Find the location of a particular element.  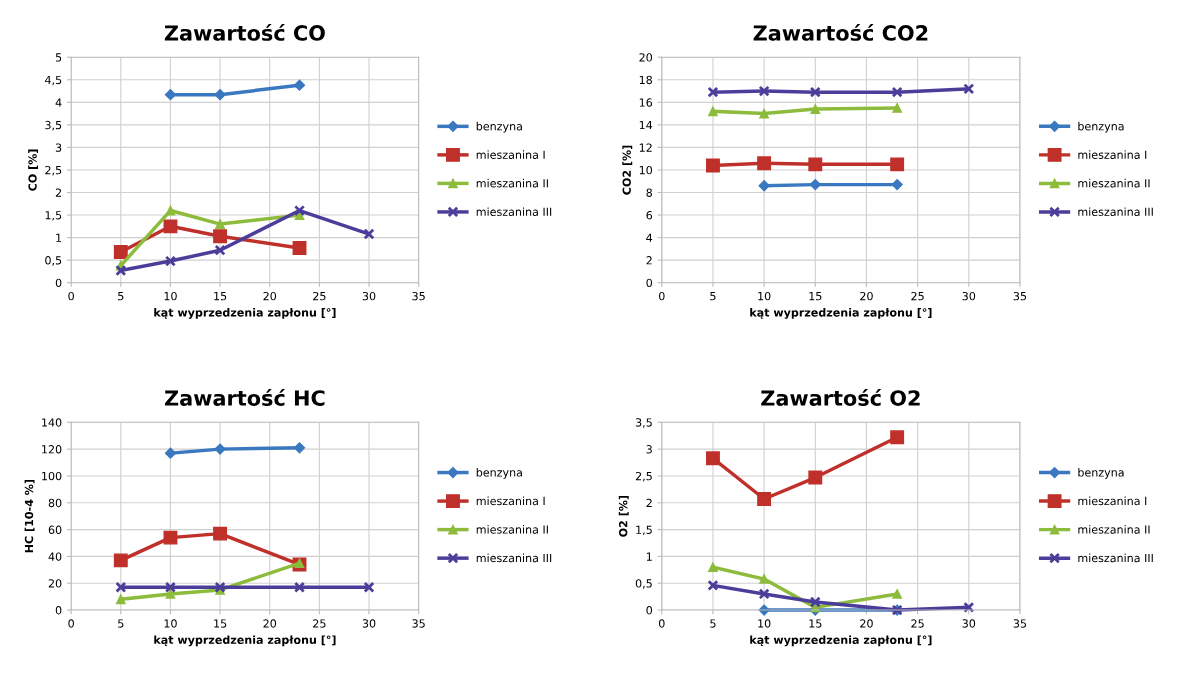

y-tick-label: 140 is located at coordinates (52, 422).